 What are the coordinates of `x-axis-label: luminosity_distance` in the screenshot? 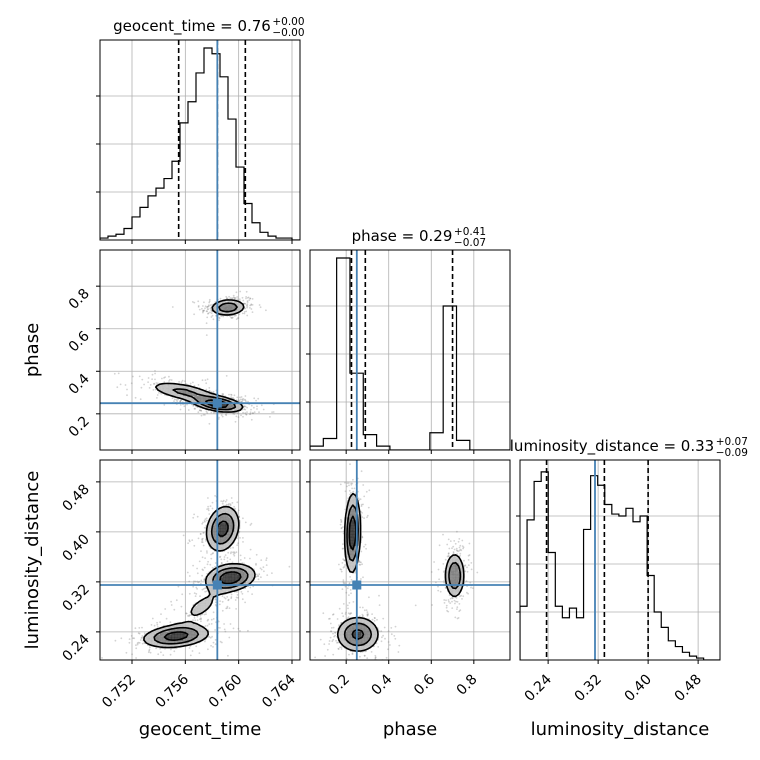 It's located at (620, 729).